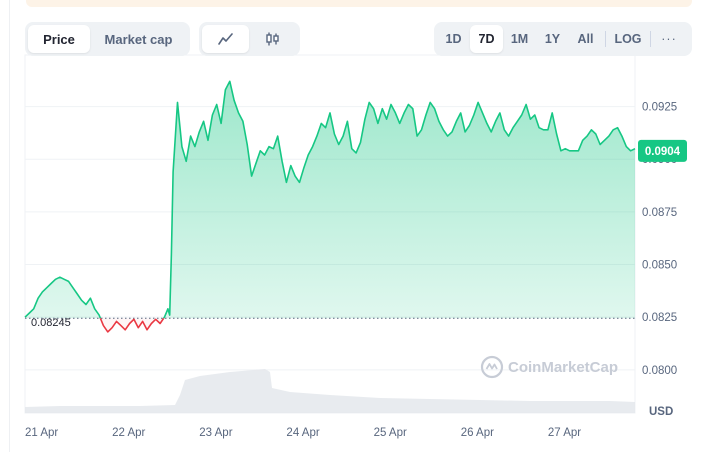 The width and height of the screenshot is (701, 452). Describe the element at coordinates (51, 323) in the screenshot. I see `reference-price-label: 0.08245` at that location.